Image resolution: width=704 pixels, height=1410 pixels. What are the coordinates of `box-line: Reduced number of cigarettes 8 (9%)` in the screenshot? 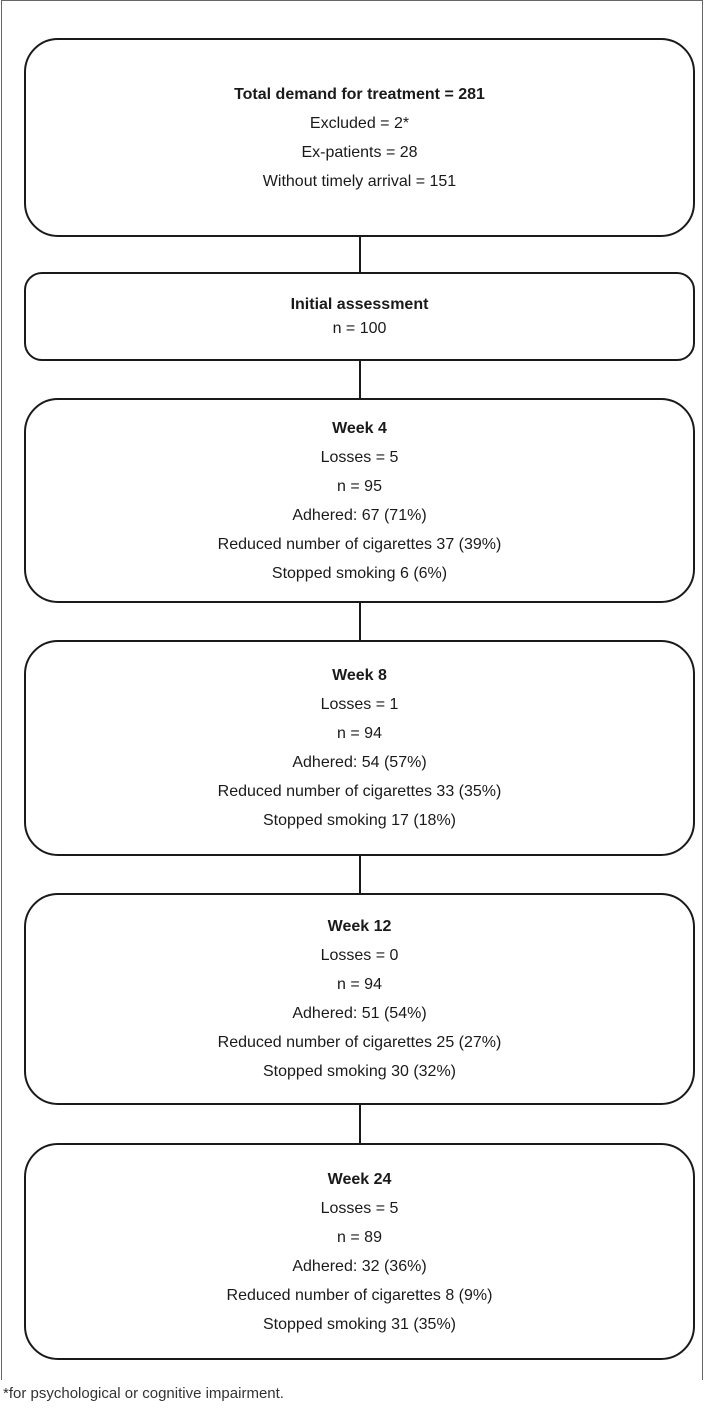 It's located at (359, 1295).